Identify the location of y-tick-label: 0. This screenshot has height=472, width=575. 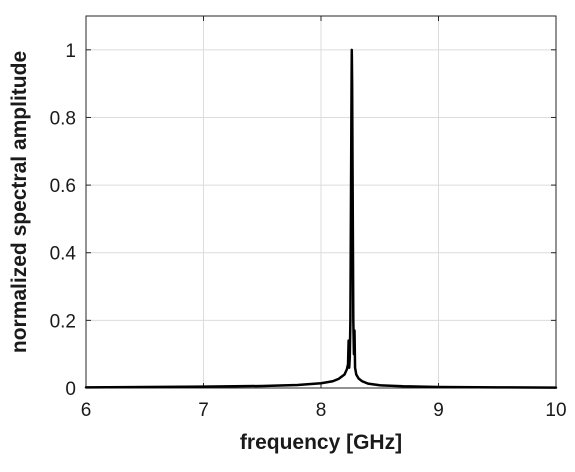
(70, 389).